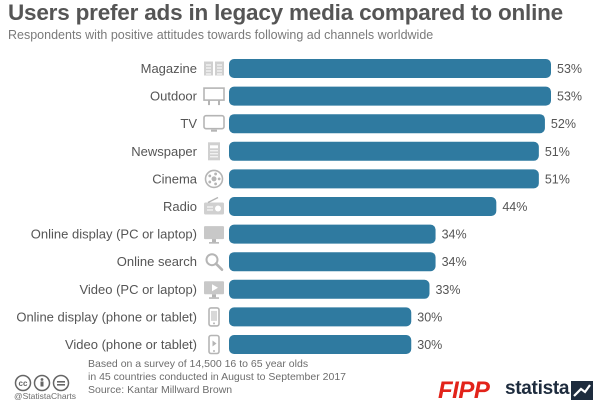  Describe the element at coordinates (23, 383) in the screenshot. I see `svg-text: cc` at that location.